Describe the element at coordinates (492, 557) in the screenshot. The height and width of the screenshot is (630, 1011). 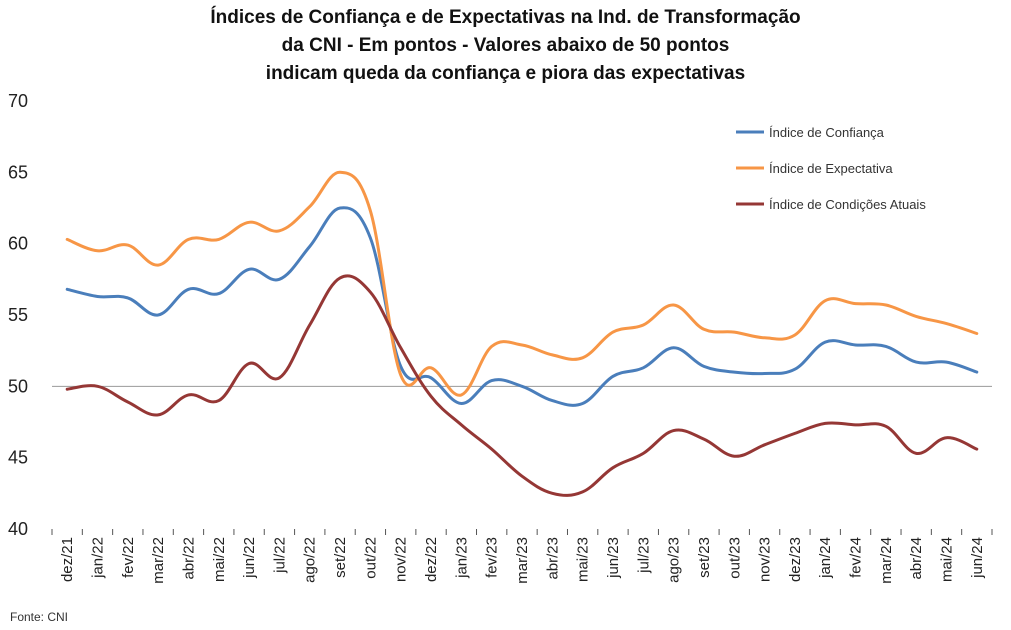
I see `x-tick-label: fev/23` at that location.